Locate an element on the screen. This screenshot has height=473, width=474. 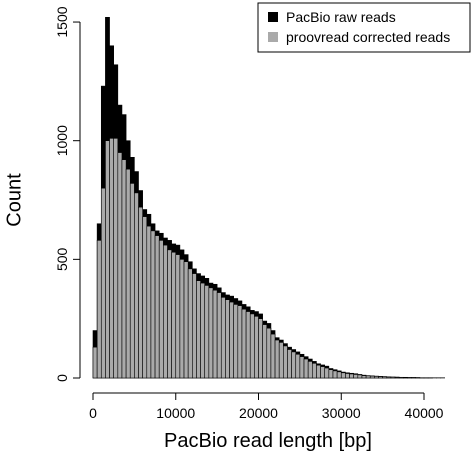
y-axis-label: Count is located at coordinates (14, 200).